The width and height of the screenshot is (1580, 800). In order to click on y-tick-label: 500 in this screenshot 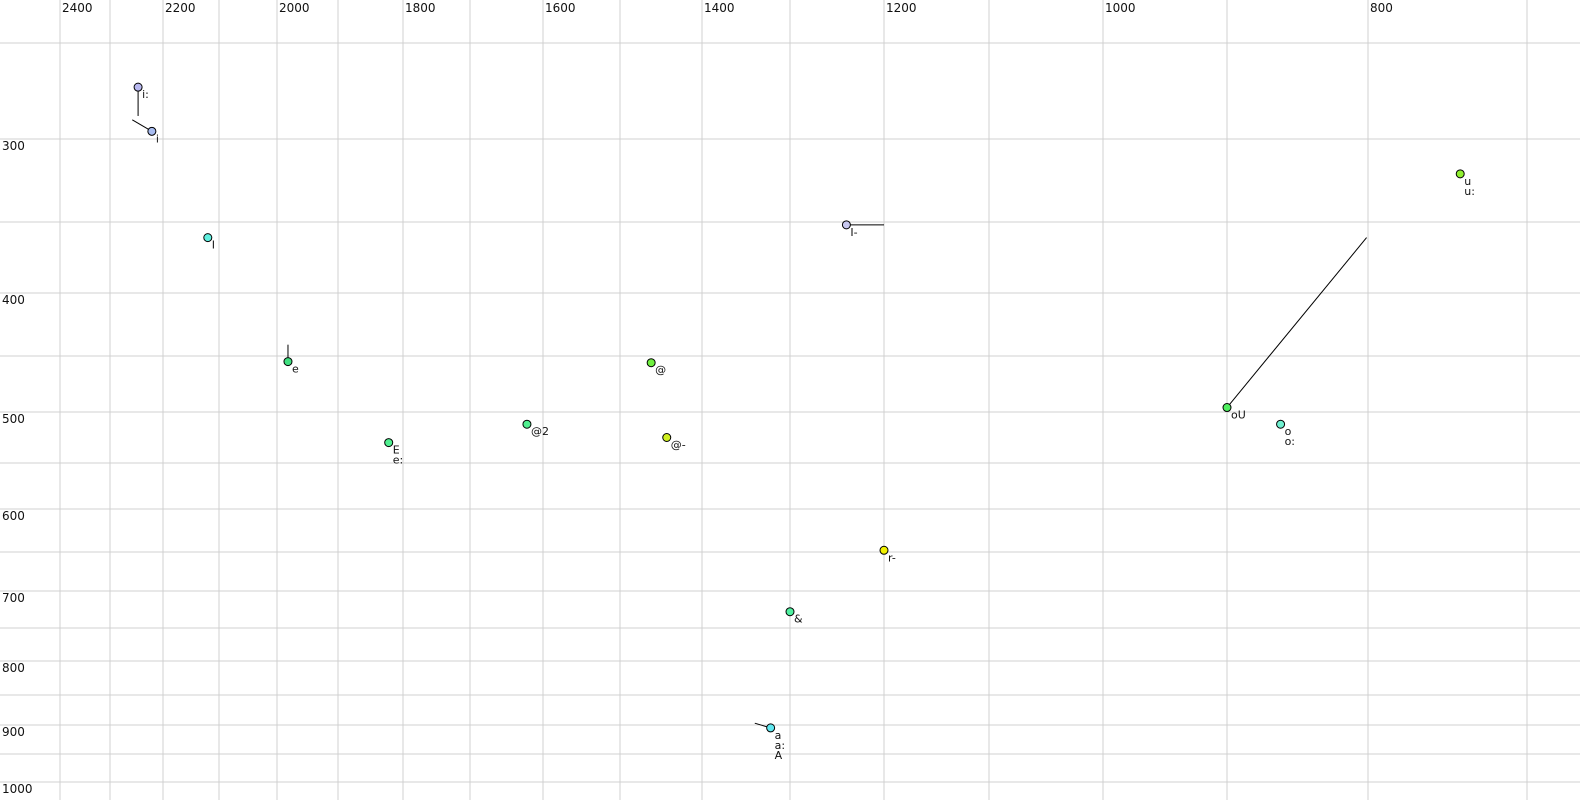, I will do `click(13, 419)`.